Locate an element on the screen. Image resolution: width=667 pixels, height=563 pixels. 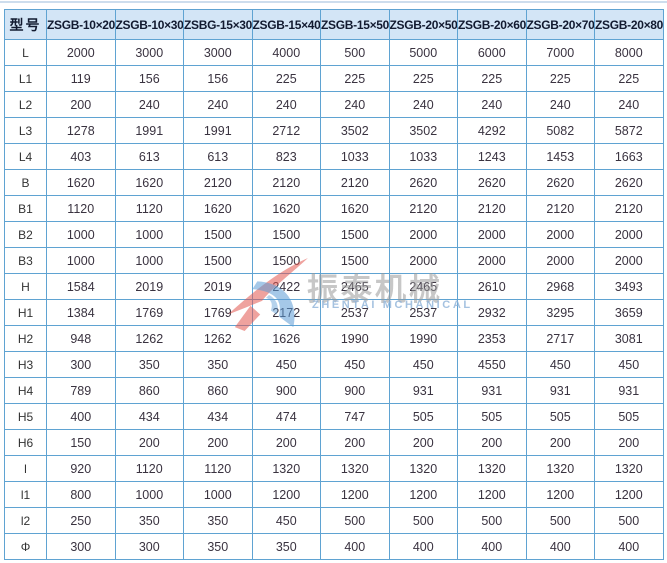
row-label: H4 is located at coordinates (25, 390).